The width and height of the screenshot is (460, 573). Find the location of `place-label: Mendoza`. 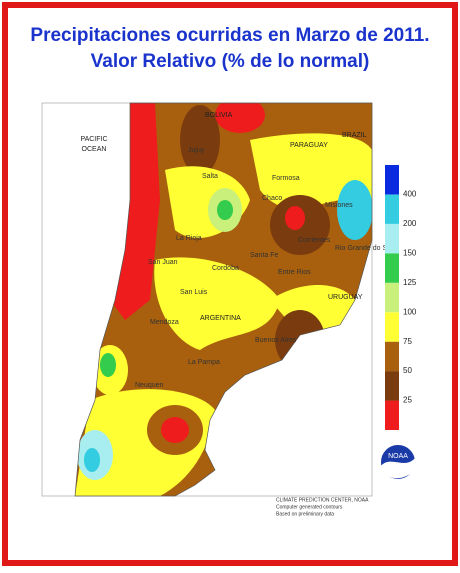

place-label: Mendoza is located at coordinates (164, 322).